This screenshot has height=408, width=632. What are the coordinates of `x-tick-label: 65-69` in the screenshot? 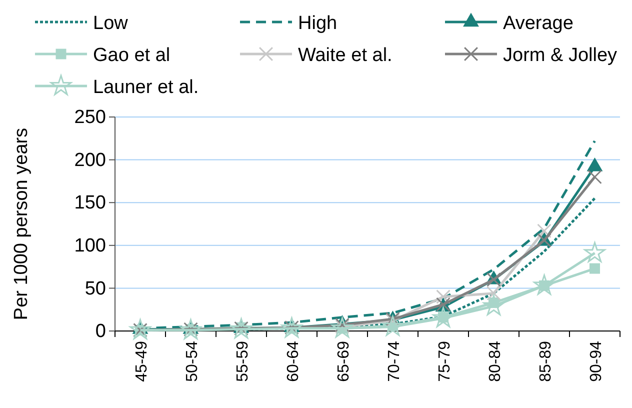 It's located at (343, 361).